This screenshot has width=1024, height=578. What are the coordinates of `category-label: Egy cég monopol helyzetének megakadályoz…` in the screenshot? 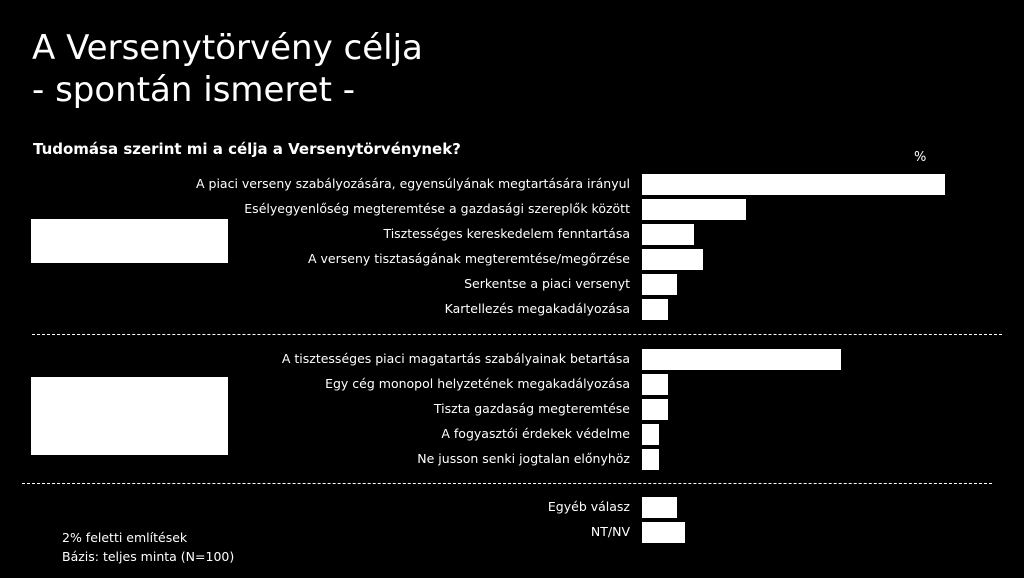 It's located at (477, 383).